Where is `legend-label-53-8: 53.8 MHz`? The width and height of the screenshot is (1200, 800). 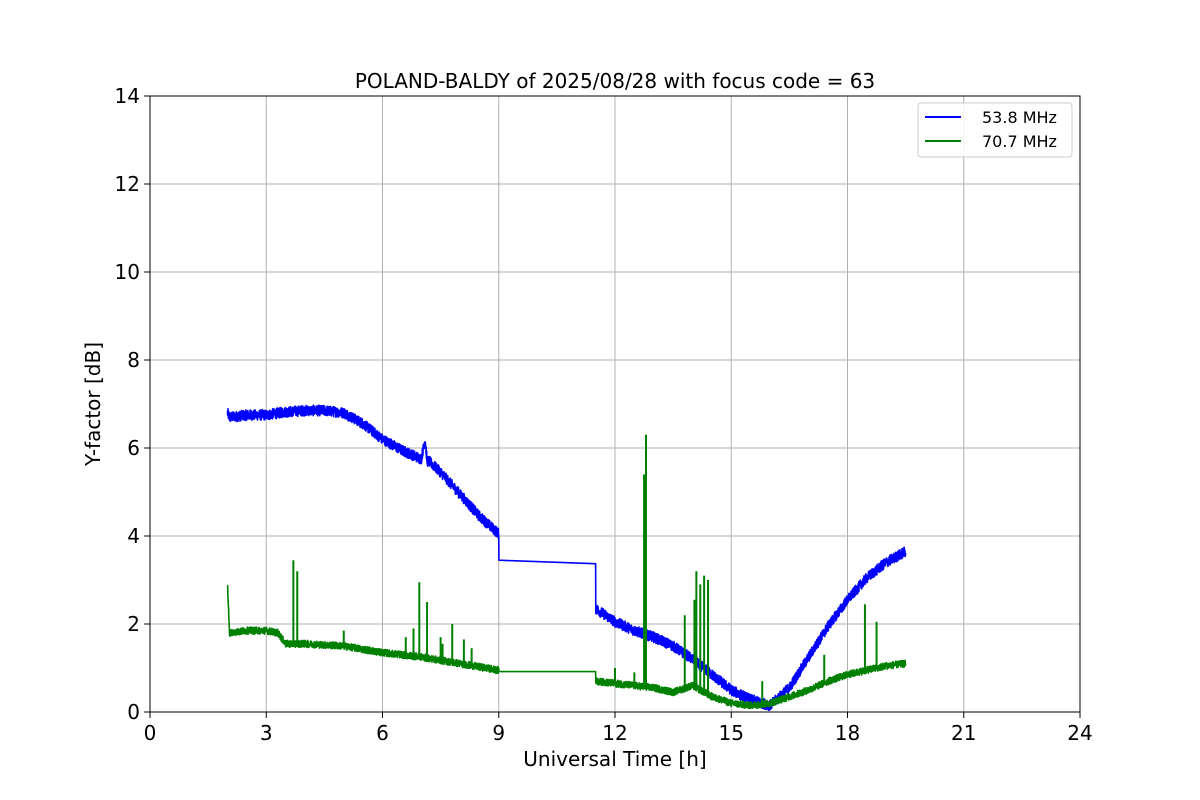 legend-label-53-8: 53.8 MHz is located at coordinates (1019, 117).